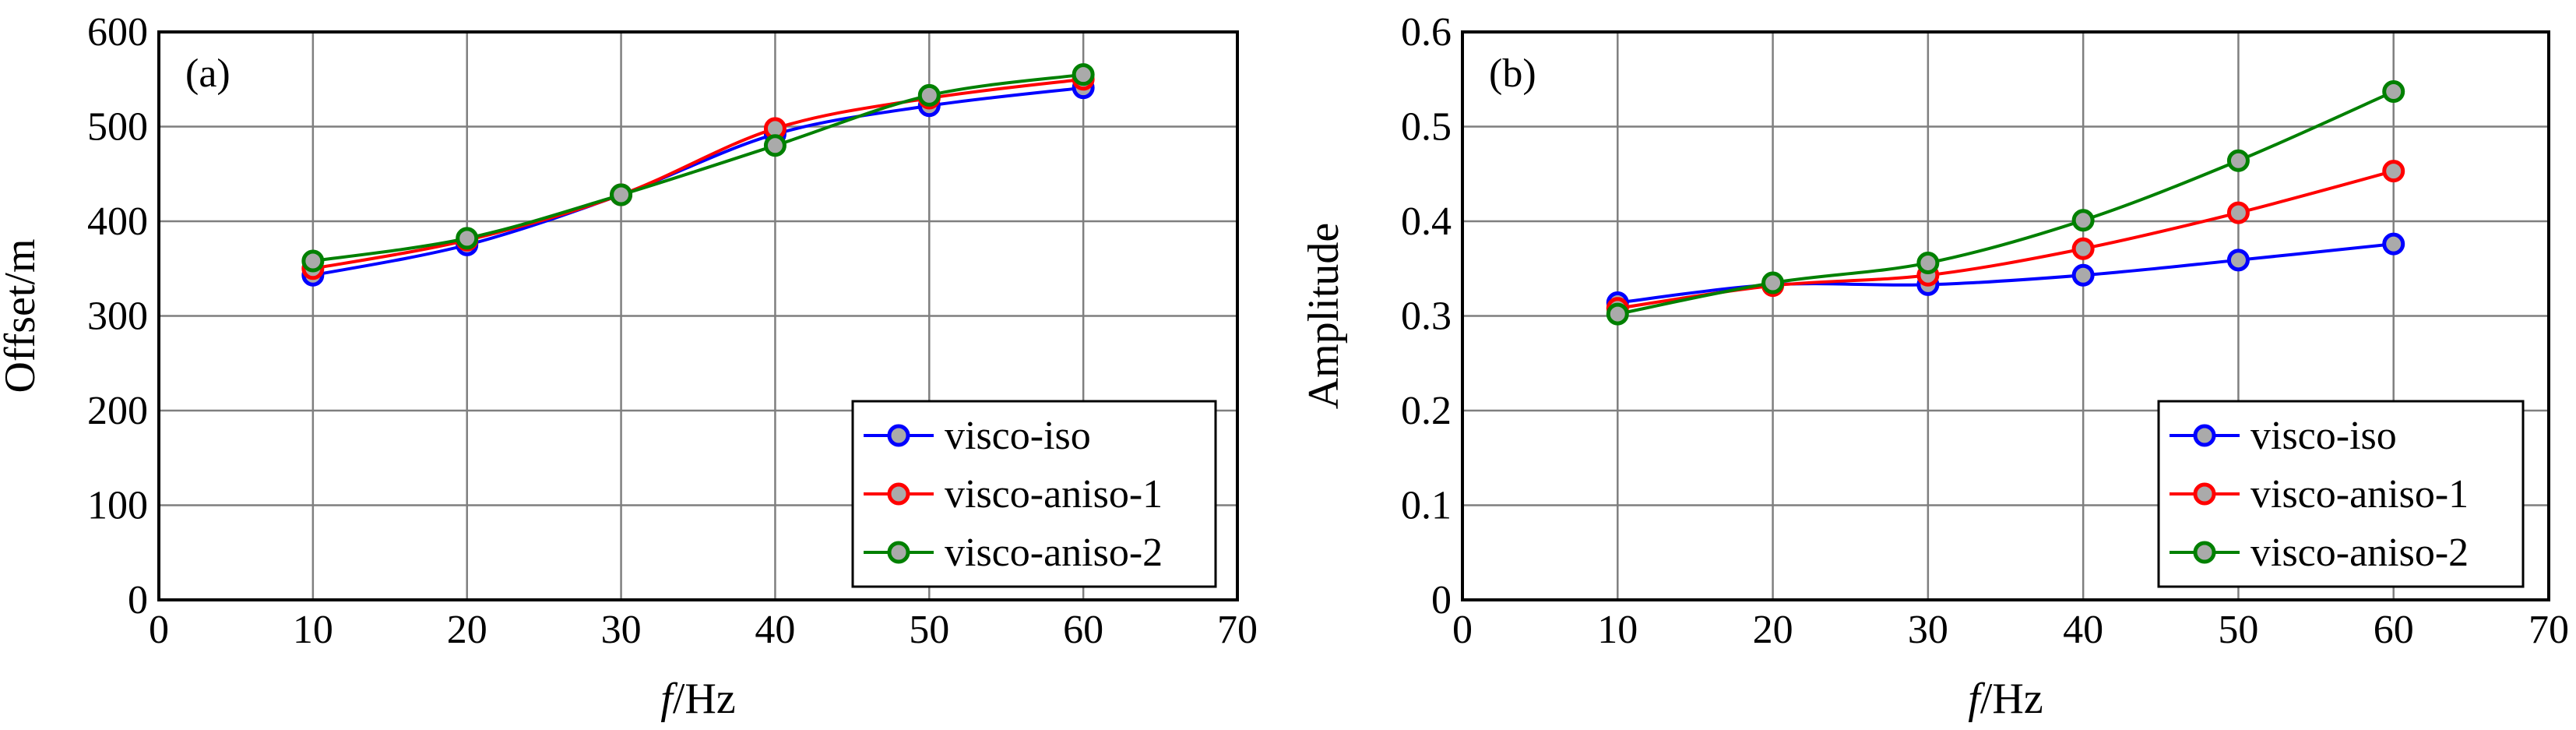 The width and height of the screenshot is (2576, 730). What do you see at coordinates (1512, 73) in the screenshot?
I see `panel-label: (b)` at bounding box center [1512, 73].